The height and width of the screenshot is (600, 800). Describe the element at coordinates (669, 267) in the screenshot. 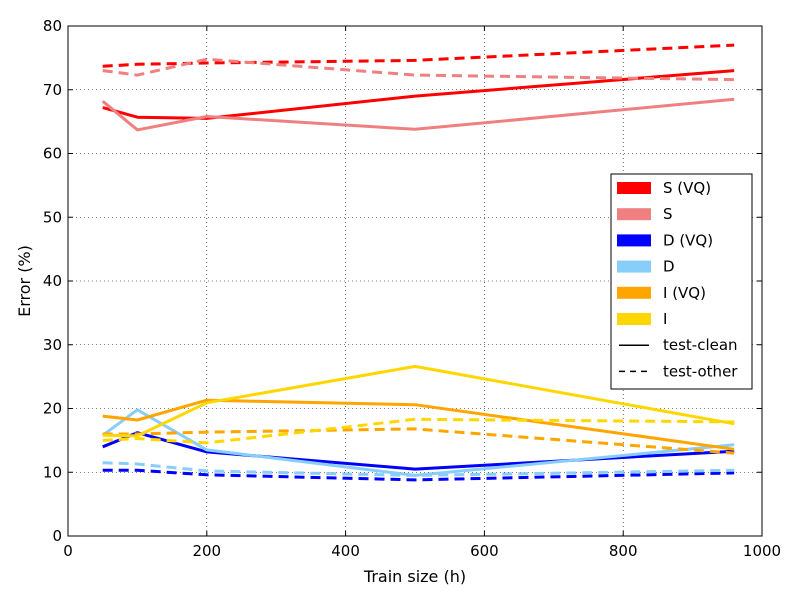

I see `legend-item-d-label: D` at that location.